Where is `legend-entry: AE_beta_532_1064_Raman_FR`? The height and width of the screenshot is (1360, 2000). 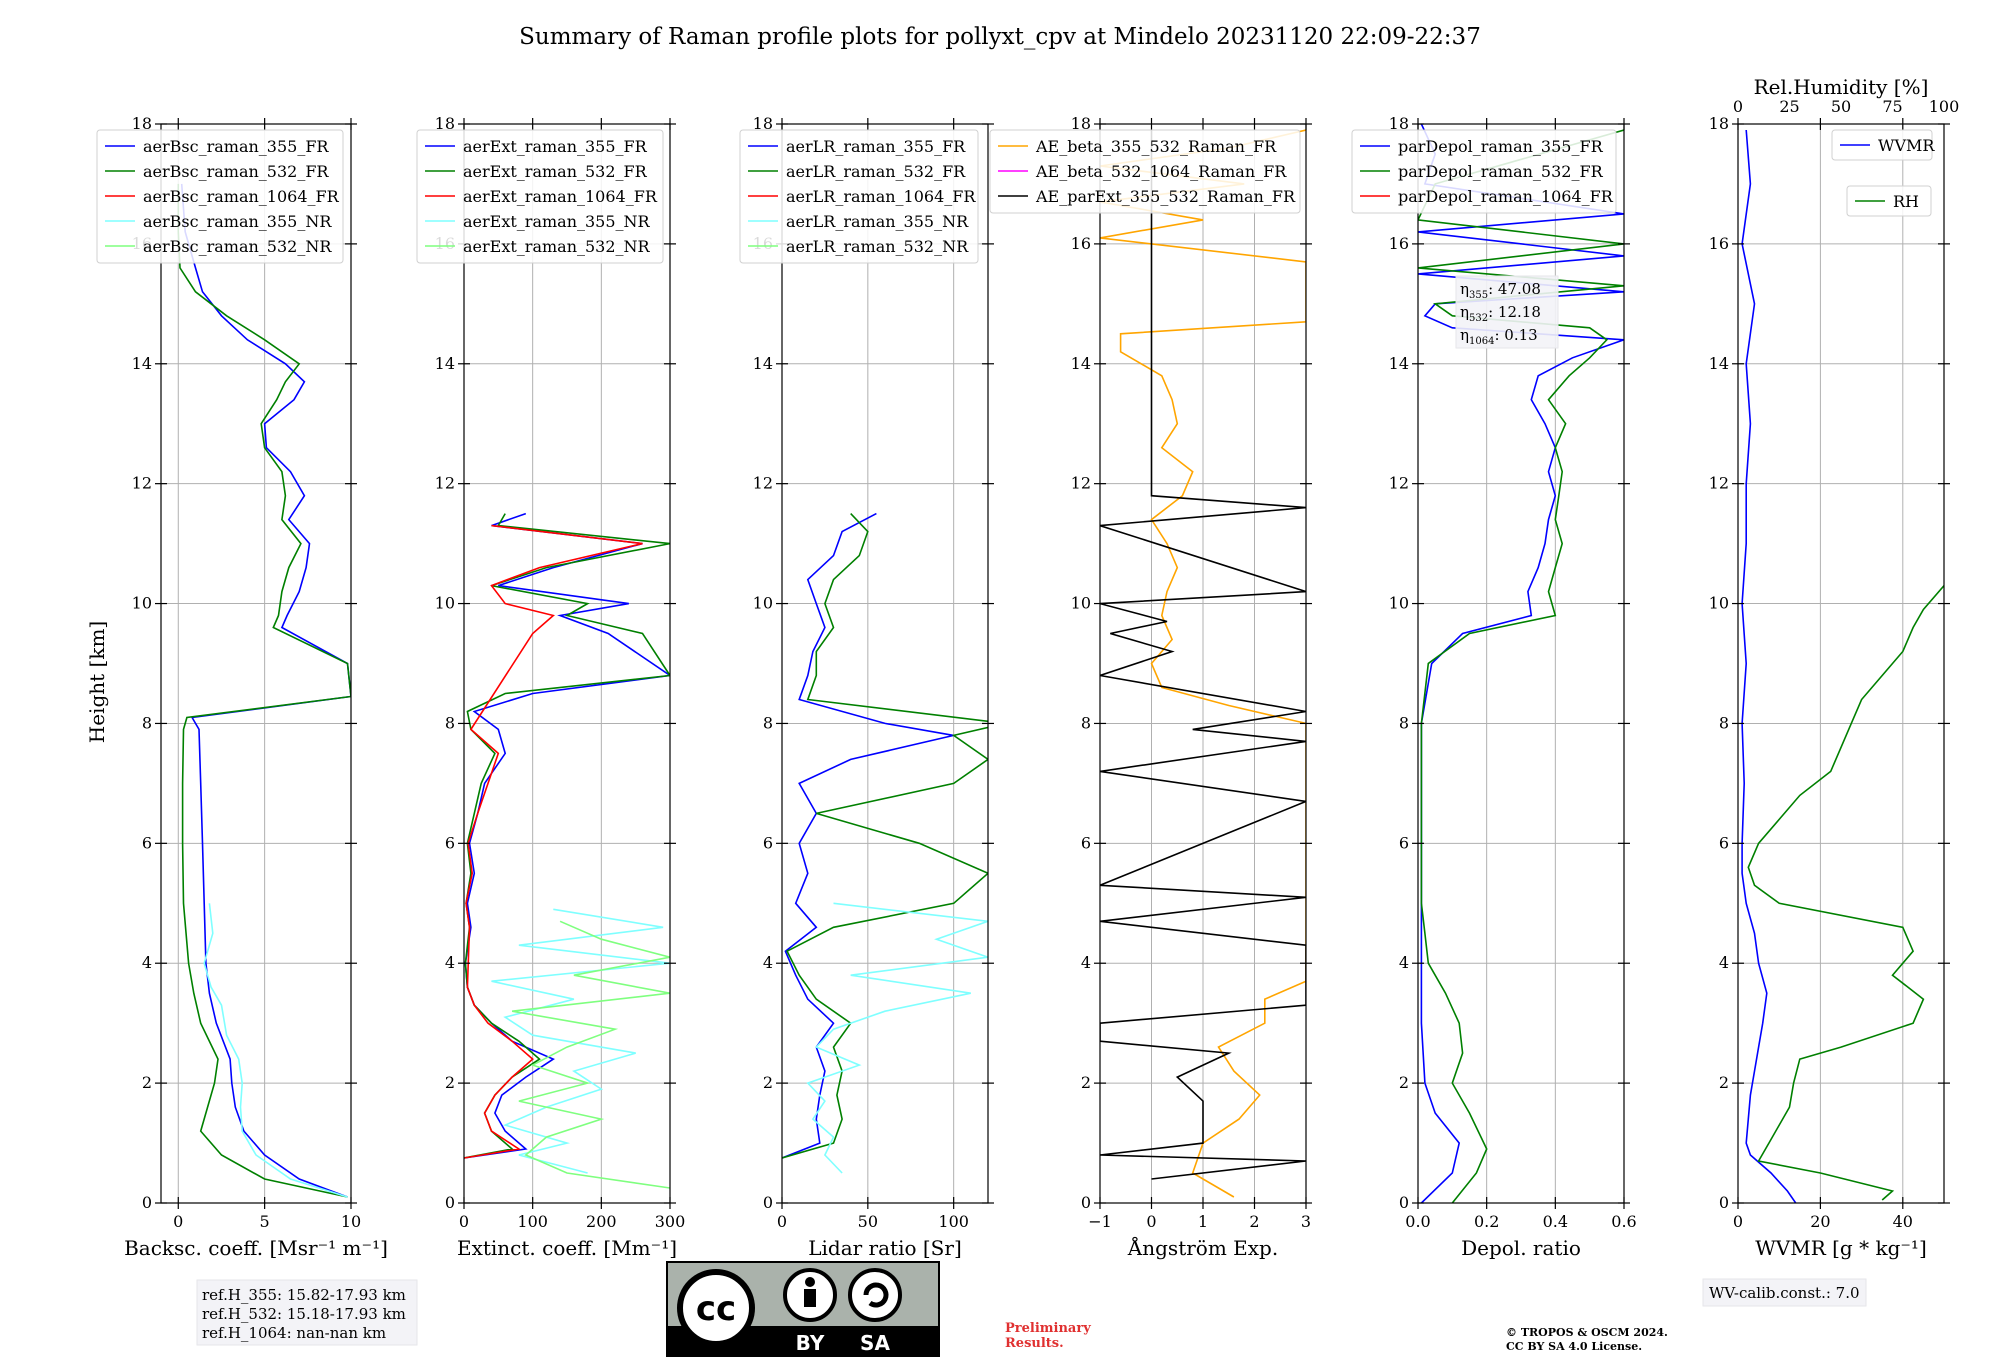
legend-entry: AE_beta_532_1064_Raman_FR is located at coordinates (1161, 171).